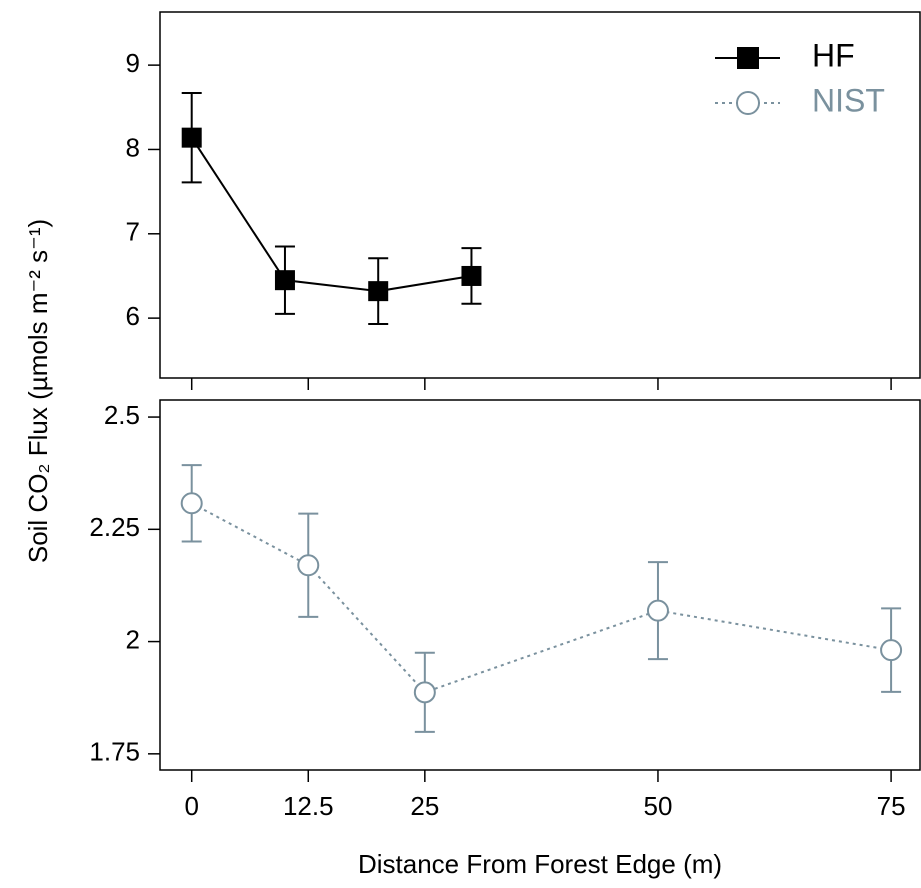 The height and width of the screenshot is (888, 921). Describe the element at coordinates (133, 639) in the screenshot. I see `y-tick-label: 2` at that location.